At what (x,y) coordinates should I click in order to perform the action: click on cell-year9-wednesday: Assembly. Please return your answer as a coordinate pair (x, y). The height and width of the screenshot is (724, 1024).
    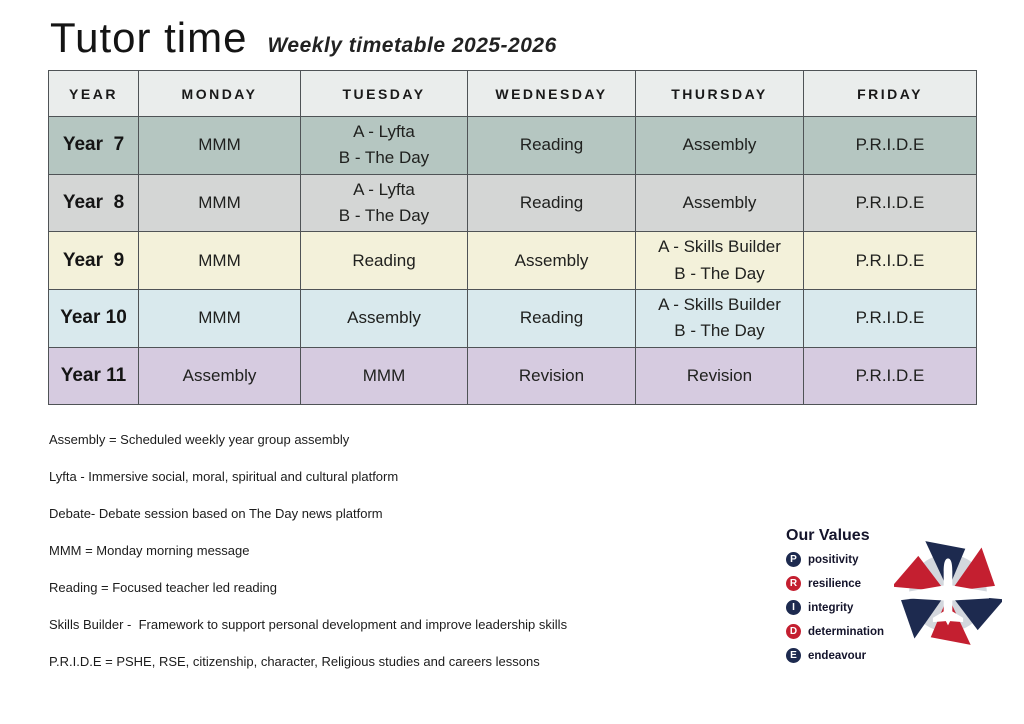
    Looking at the image, I should click on (551, 261).